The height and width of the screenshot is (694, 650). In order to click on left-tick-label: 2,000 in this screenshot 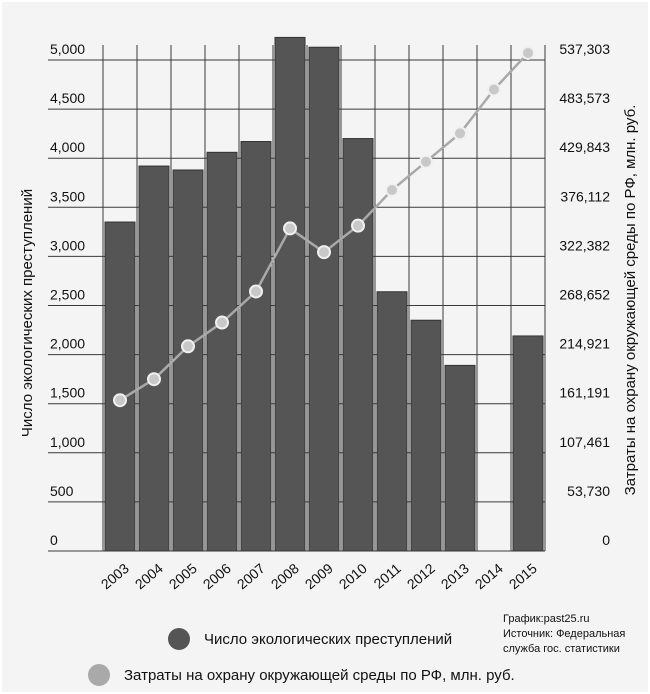, I will do `click(67, 344)`.